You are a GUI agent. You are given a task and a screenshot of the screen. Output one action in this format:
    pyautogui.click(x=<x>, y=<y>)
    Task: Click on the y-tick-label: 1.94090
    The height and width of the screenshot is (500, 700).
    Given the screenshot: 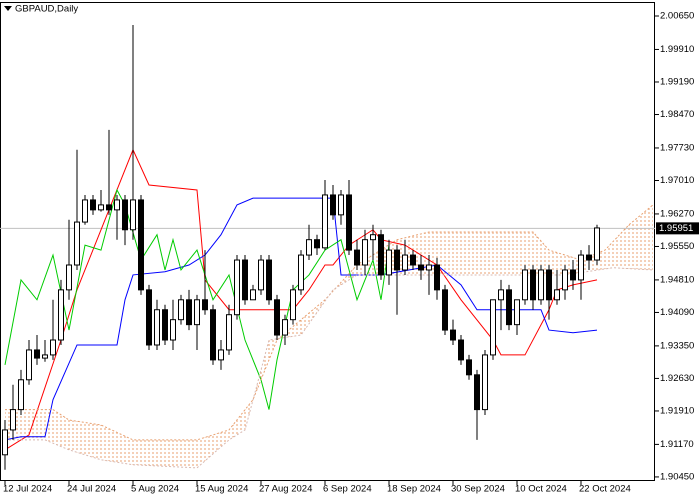 What is the action you would take?
    pyautogui.click(x=677, y=312)
    